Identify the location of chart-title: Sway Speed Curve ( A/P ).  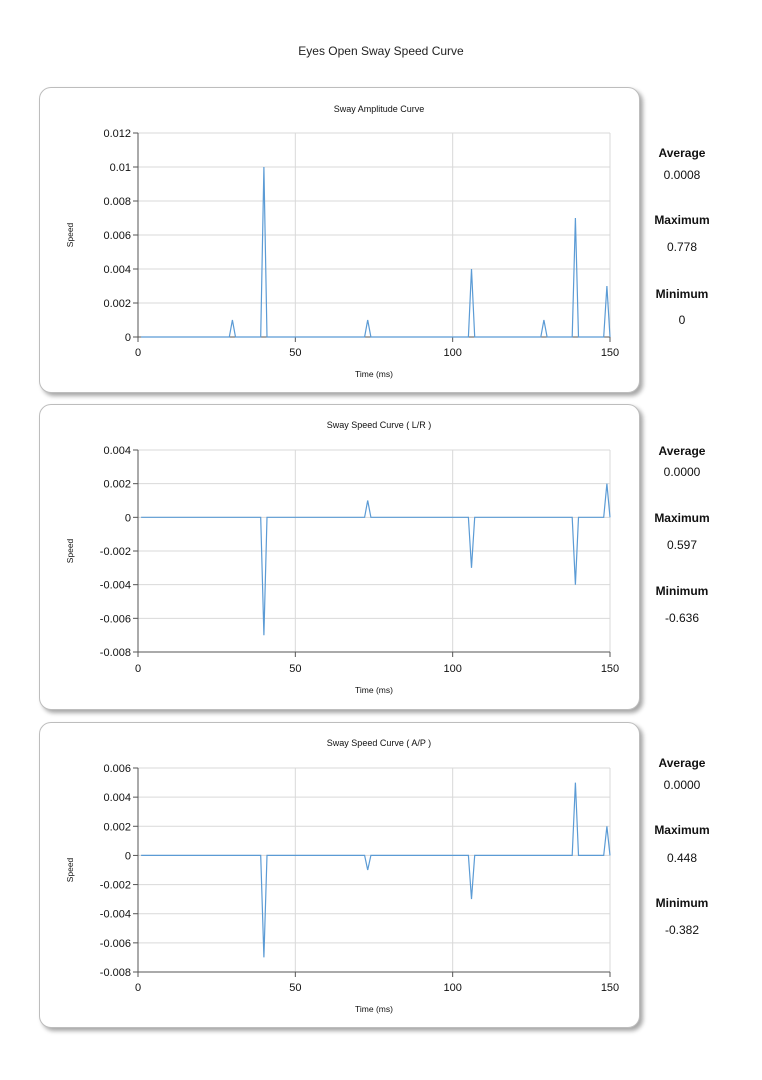
(379, 743).